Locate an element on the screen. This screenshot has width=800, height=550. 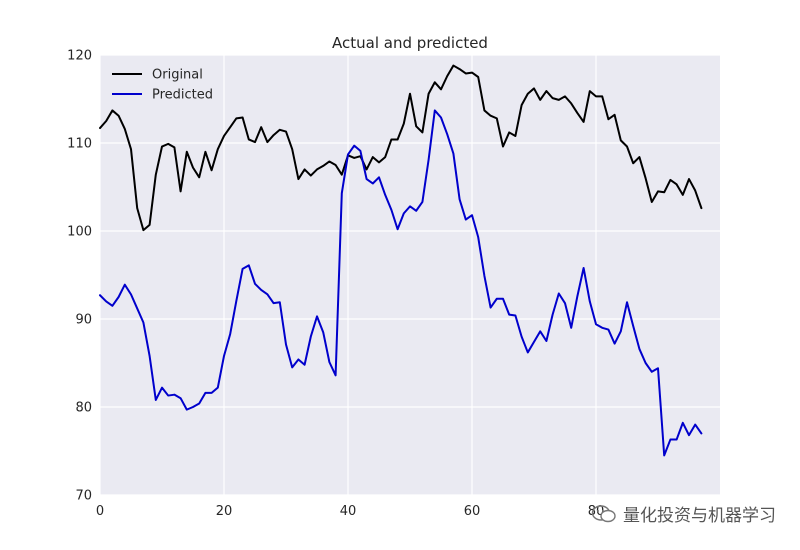
y-tick-label: 110 is located at coordinates (79, 144).